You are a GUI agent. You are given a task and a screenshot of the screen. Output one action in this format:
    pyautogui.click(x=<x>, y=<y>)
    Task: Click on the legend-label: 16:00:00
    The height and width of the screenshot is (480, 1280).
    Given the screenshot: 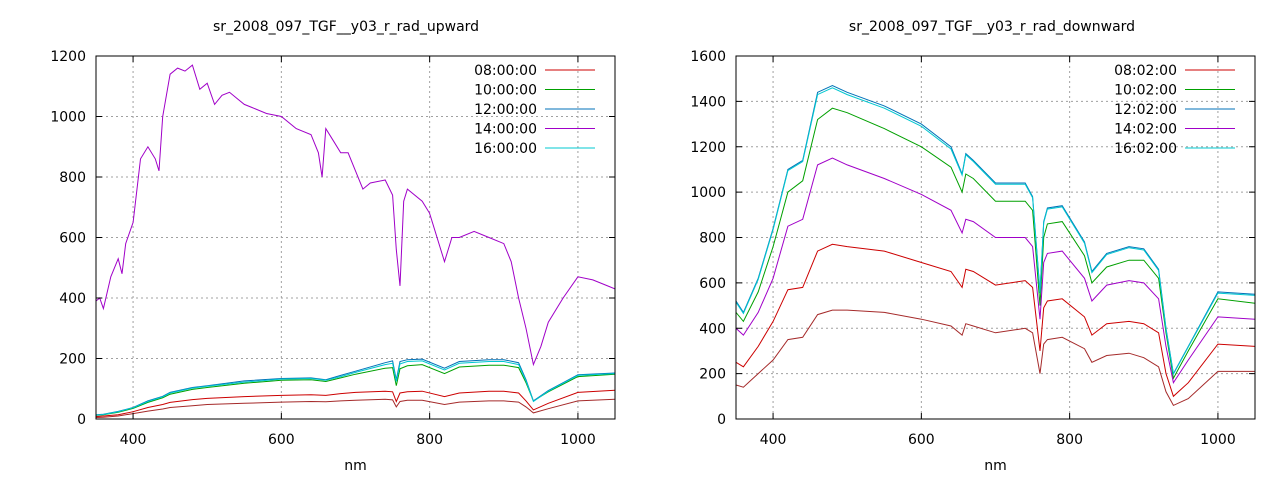 What is the action you would take?
    pyautogui.click(x=505, y=149)
    